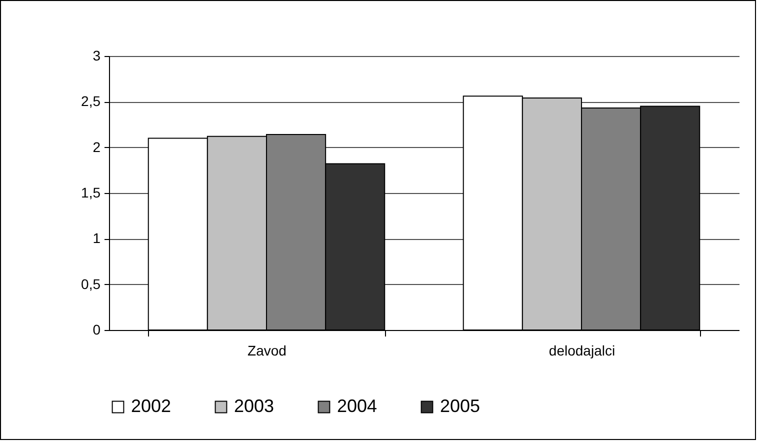 The height and width of the screenshot is (442, 762). What do you see at coordinates (582, 350) in the screenshot?
I see `x-tick-label: delodajalci` at bounding box center [582, 350].